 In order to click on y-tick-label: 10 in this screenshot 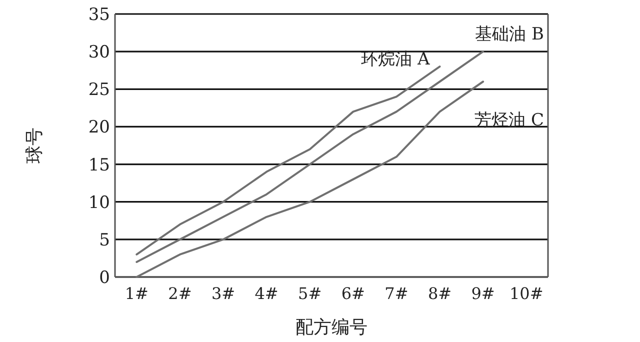, I will do `click(99, 202)`.